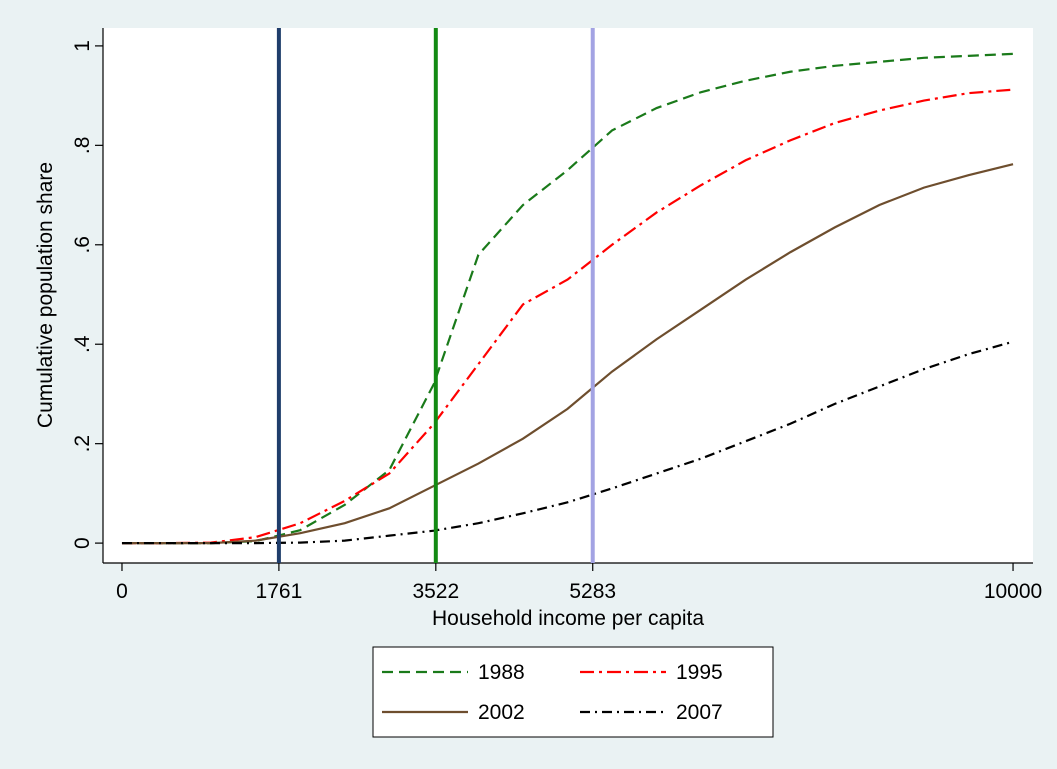 This screenshot has height=769, width=1057. I want to click on x-tick-label: 10000, so click(1013, 591).